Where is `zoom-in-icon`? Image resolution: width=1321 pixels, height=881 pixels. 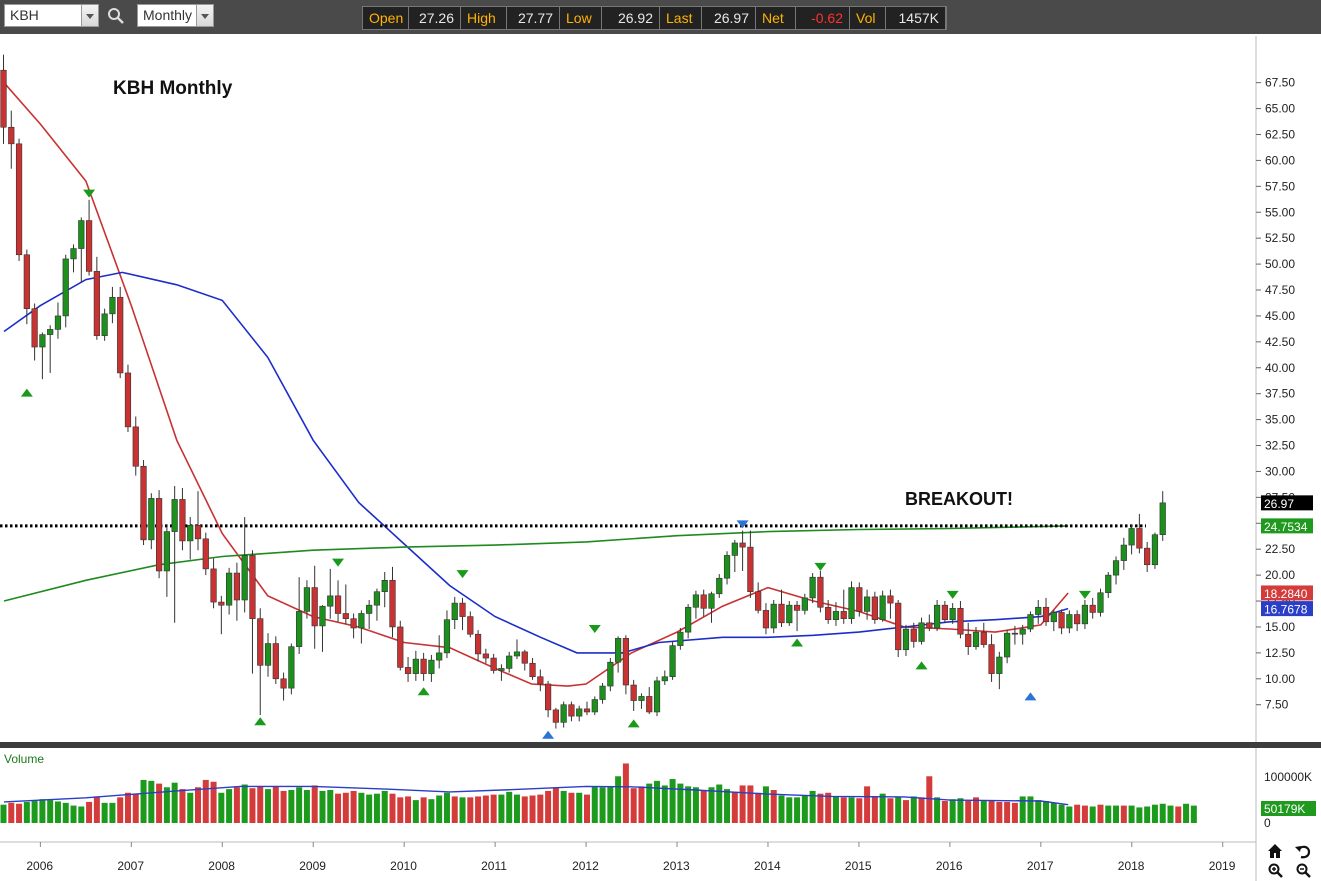 zoom-in-icon is located at coordinates (1275, 870).